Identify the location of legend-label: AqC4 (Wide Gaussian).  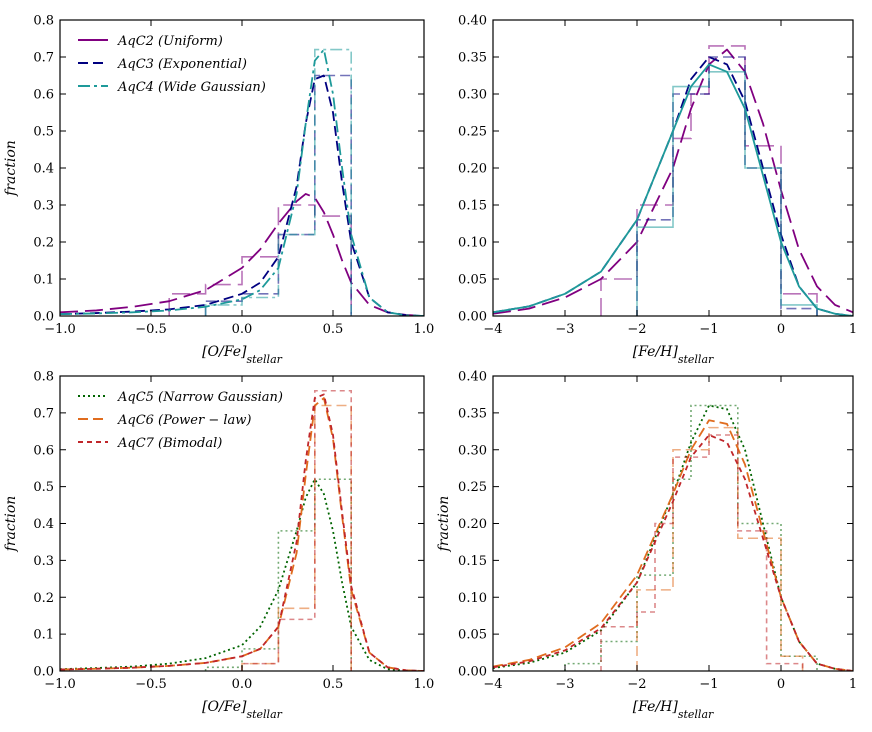
(191, 87).